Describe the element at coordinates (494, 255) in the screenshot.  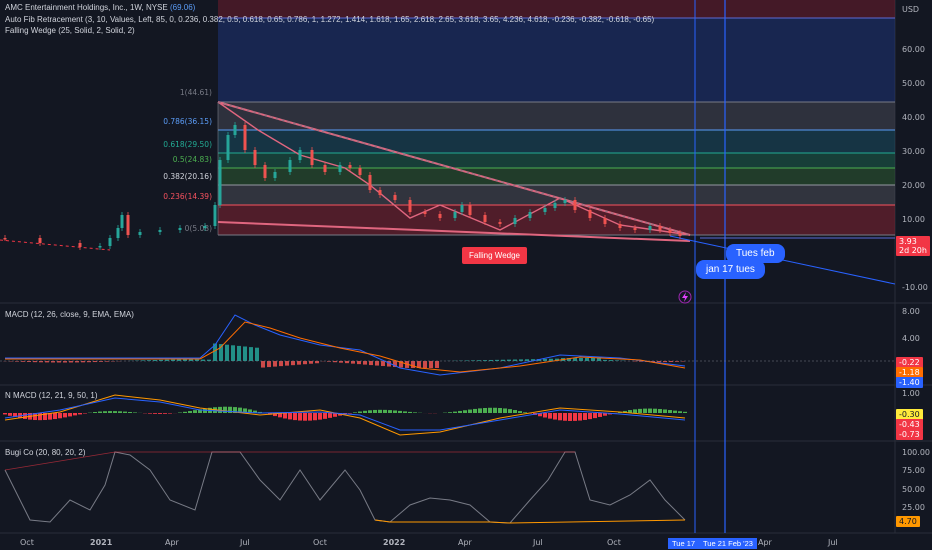
I see `falling-wedge-label: Falling Wedge` at that location.